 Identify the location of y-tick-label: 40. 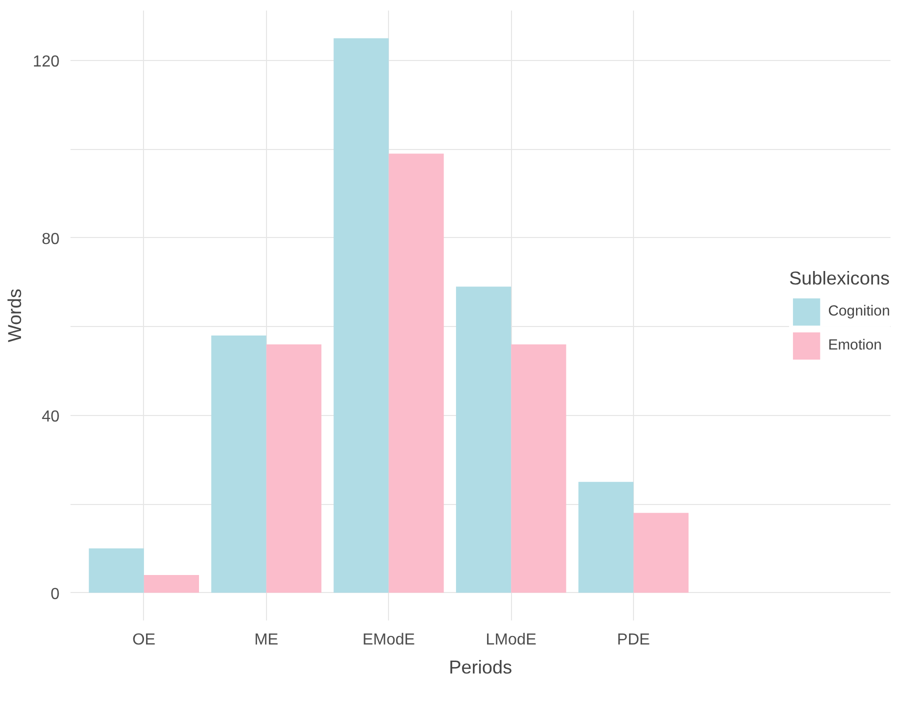
(51, 417).